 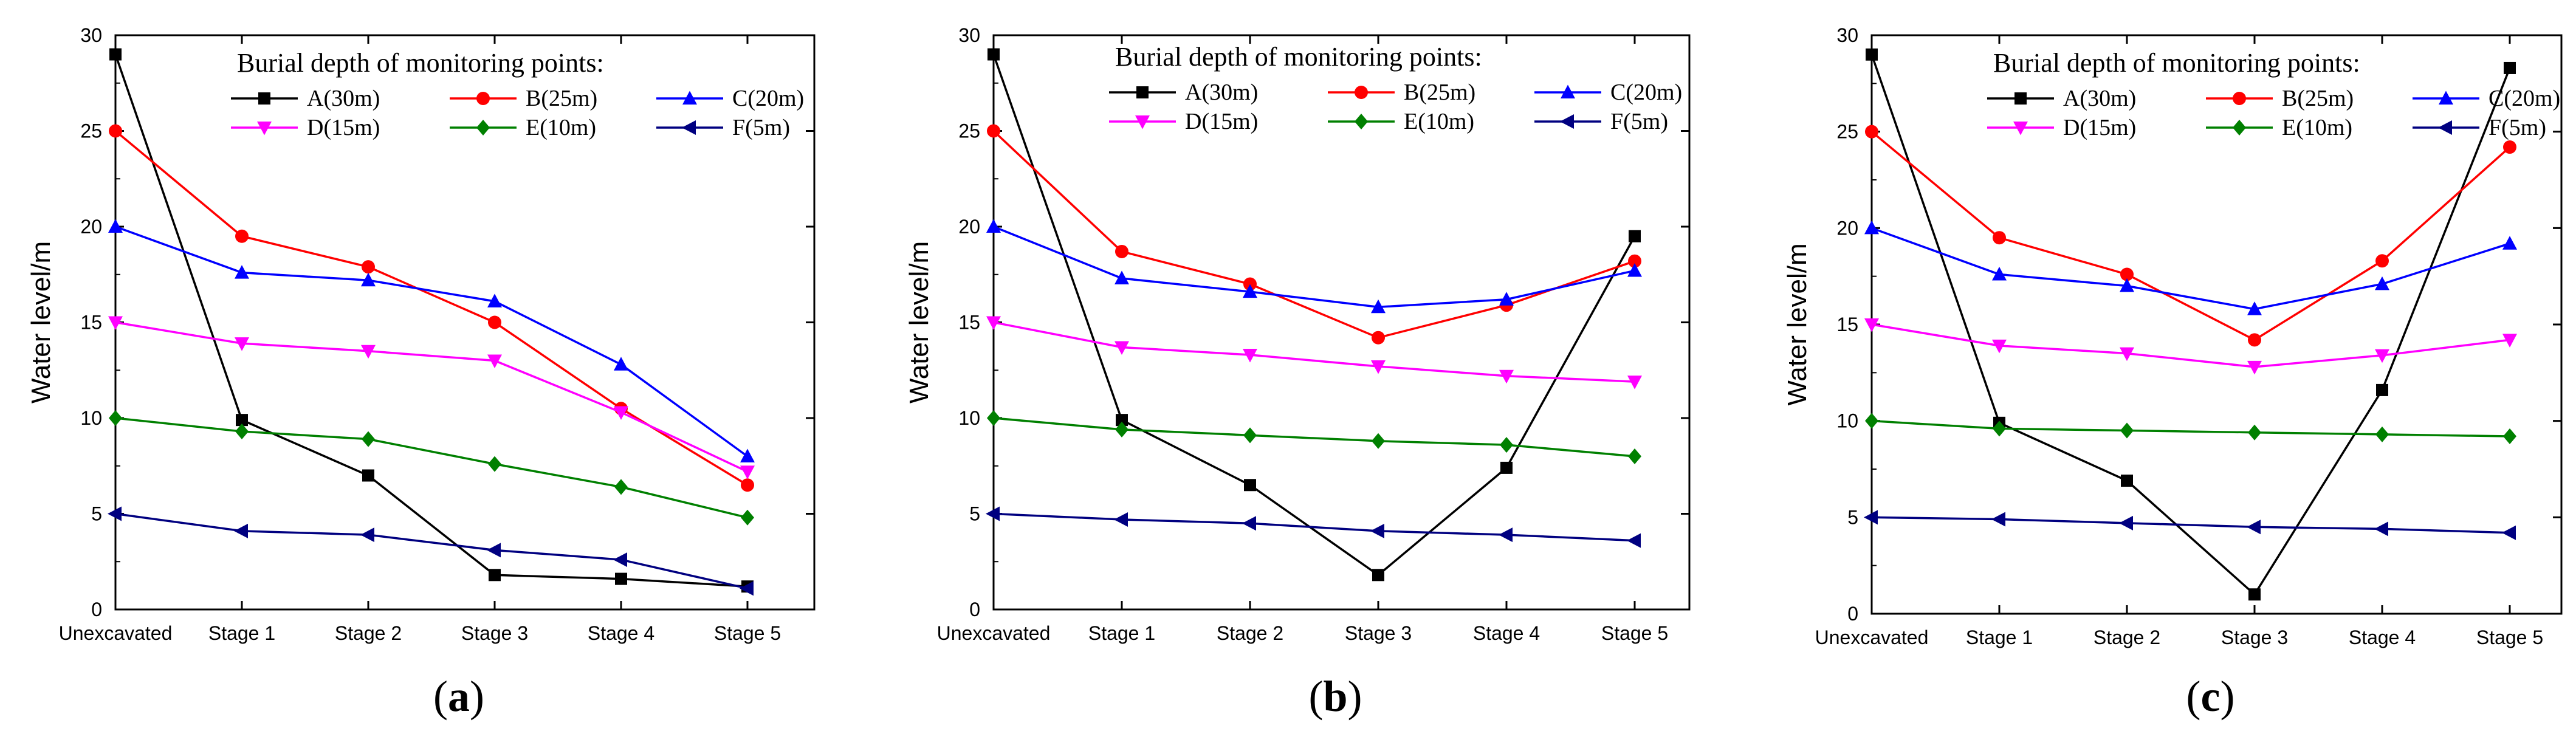 I want to click on y-tick-label: 30, so click(x=969, y=35).